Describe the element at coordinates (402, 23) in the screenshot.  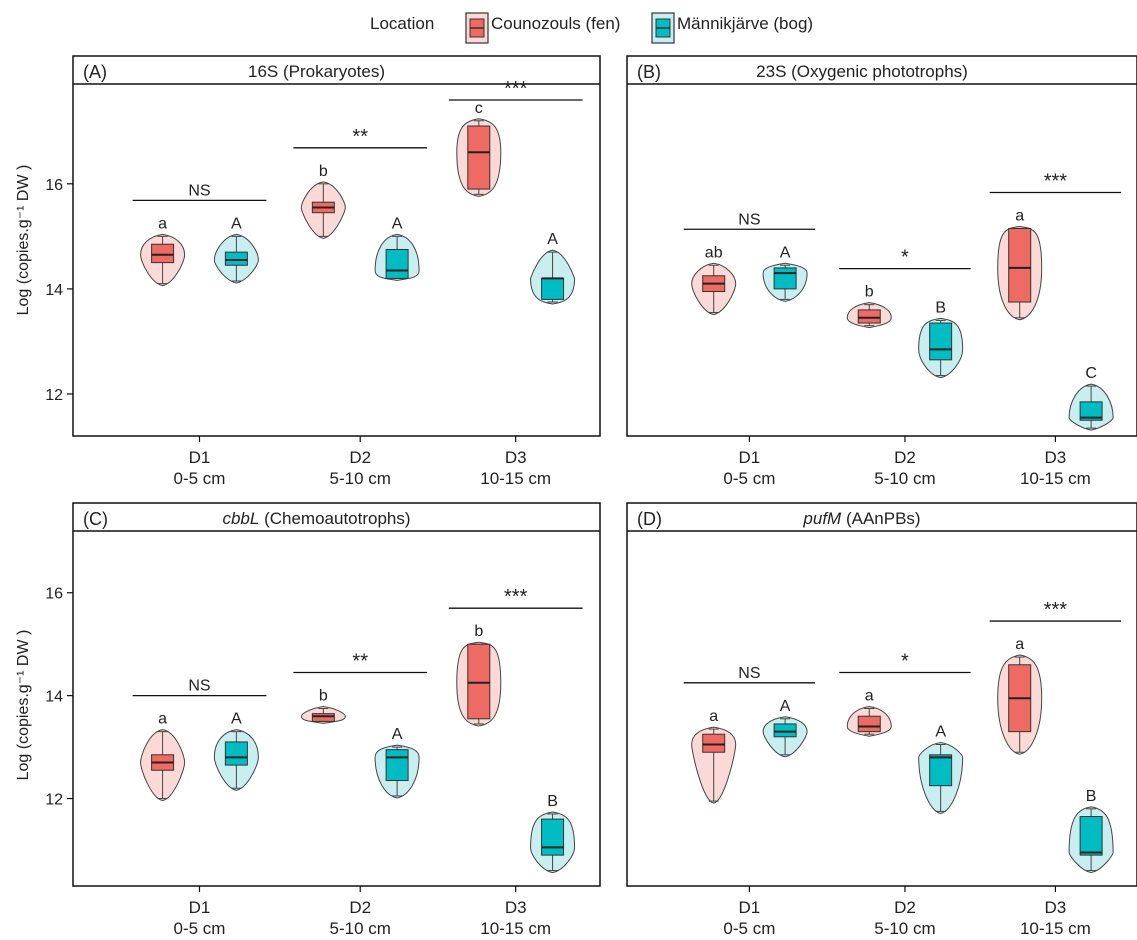
I see `legend-title: Location` at that location.